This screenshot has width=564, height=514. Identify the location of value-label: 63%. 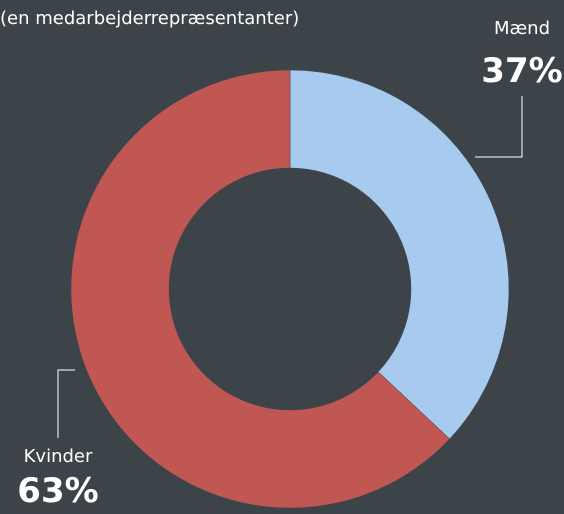
(57, 491).